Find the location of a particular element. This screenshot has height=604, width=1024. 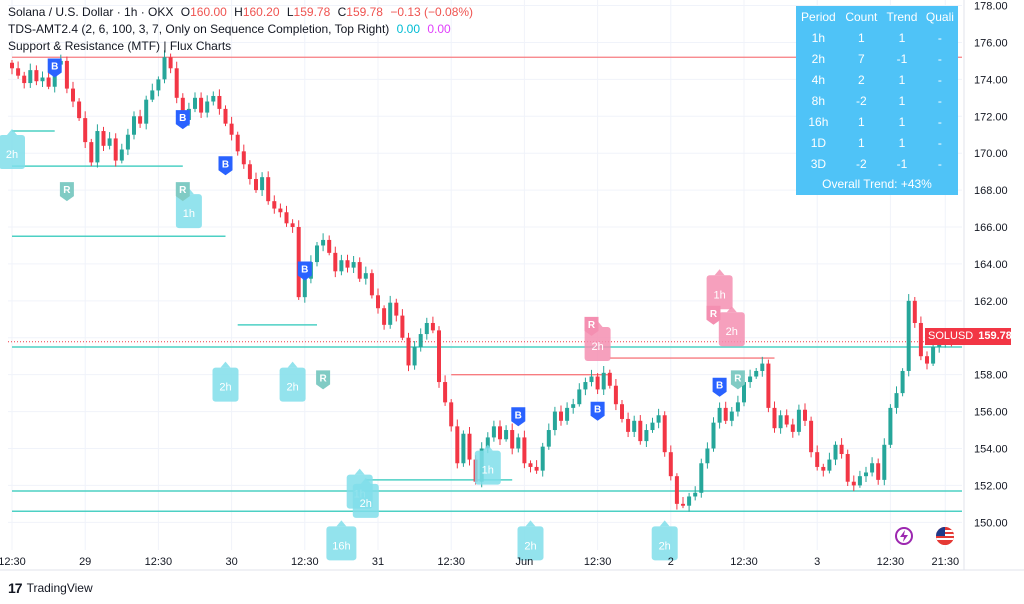

y-tick-label: 170.00 is located at coordinates (991, 154).